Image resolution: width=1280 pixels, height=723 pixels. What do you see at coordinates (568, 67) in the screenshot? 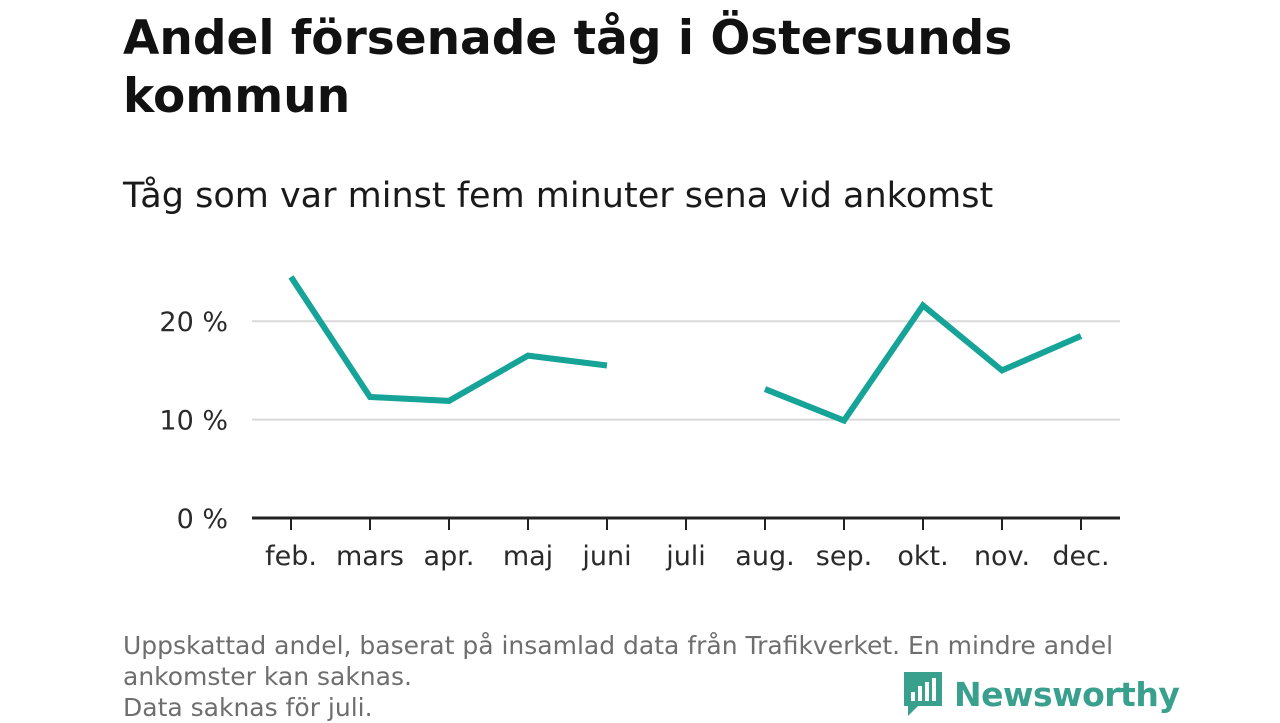
I see `chart-title: Andel försenade tåg i Östersunds kommun` at bounding box center [568, 67].